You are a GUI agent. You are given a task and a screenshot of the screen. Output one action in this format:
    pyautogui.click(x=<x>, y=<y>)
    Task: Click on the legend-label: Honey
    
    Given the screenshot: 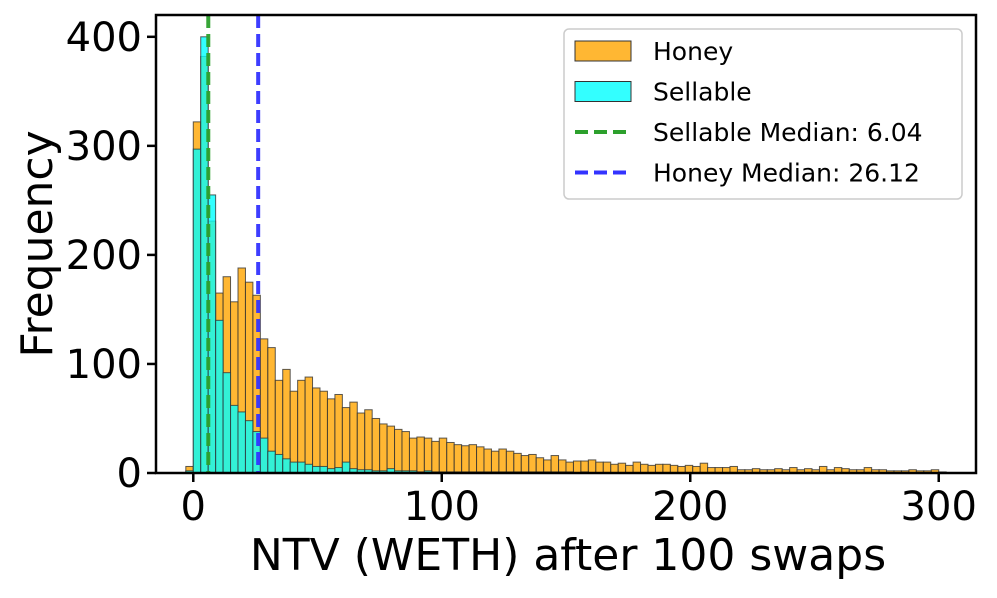 What is the action you would take?
    pyautogui.click(x=693, y=51)
    